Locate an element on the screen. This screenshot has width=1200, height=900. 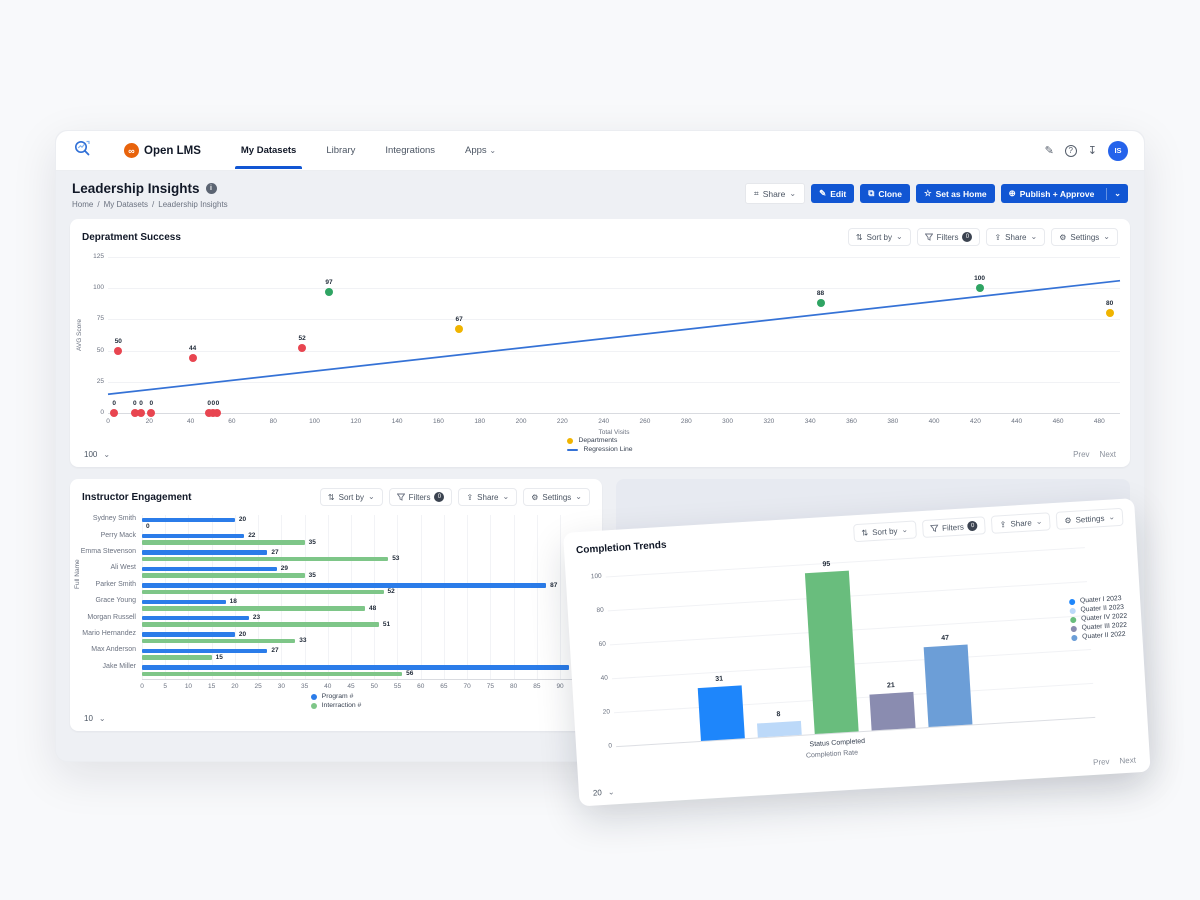
clone-icon: ⧉ is located at coordinates (871, 193).